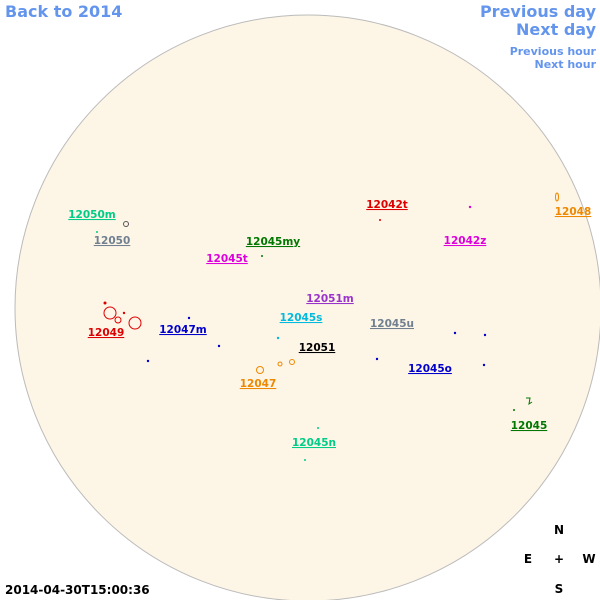 This screenshot has height=600, width=600. What do you see at coordinates (537, 11) in the screenshot?
I see `previous-day-link: Previous day` at bounding box center [537, 11].